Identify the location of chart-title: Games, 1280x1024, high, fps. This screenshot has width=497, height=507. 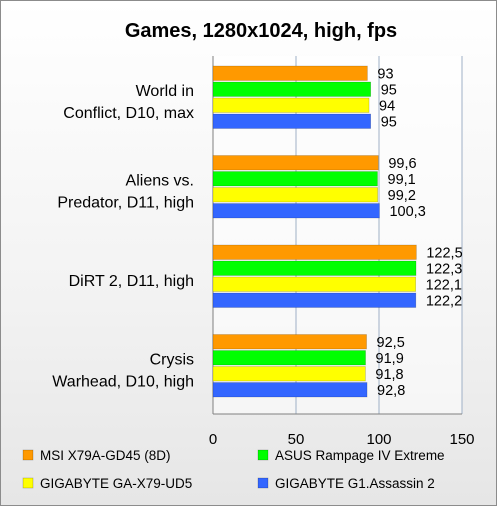
(261, 31).